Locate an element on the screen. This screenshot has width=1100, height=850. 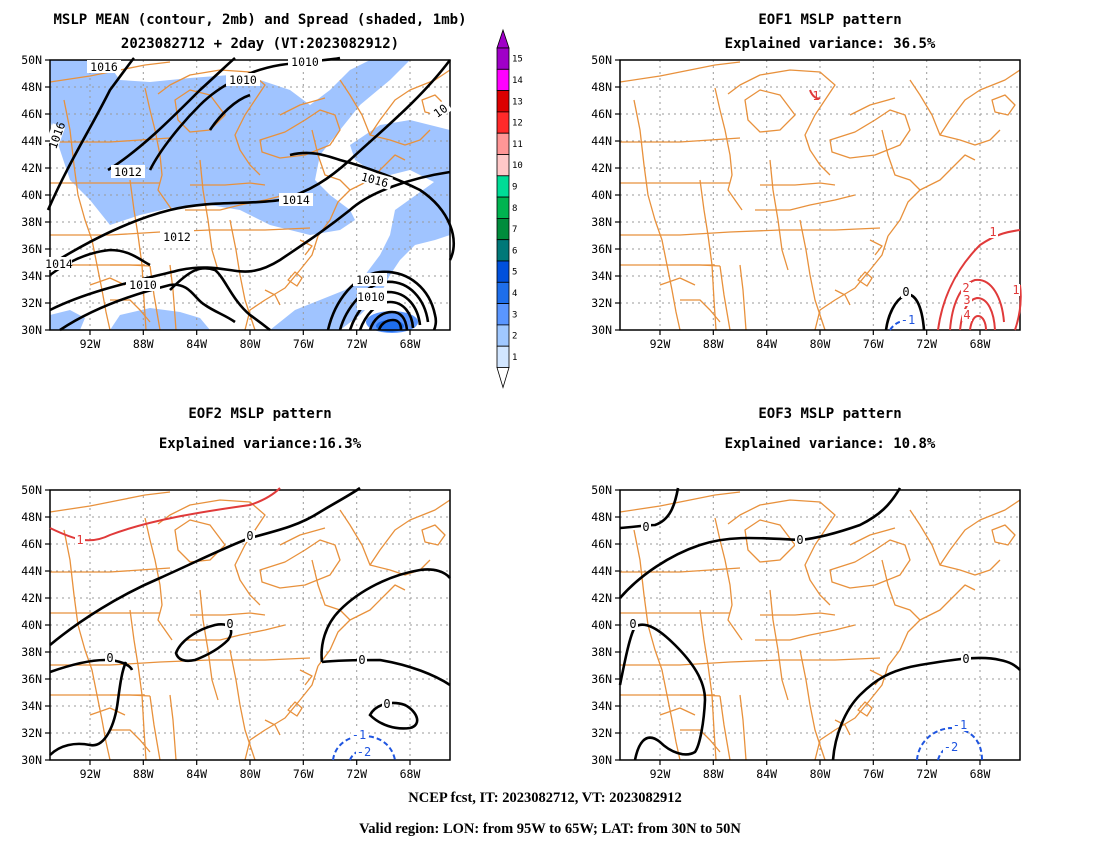
panel-eof3-map: 0 0 0 0 -1 -2 is located at coordinates (819, 624).